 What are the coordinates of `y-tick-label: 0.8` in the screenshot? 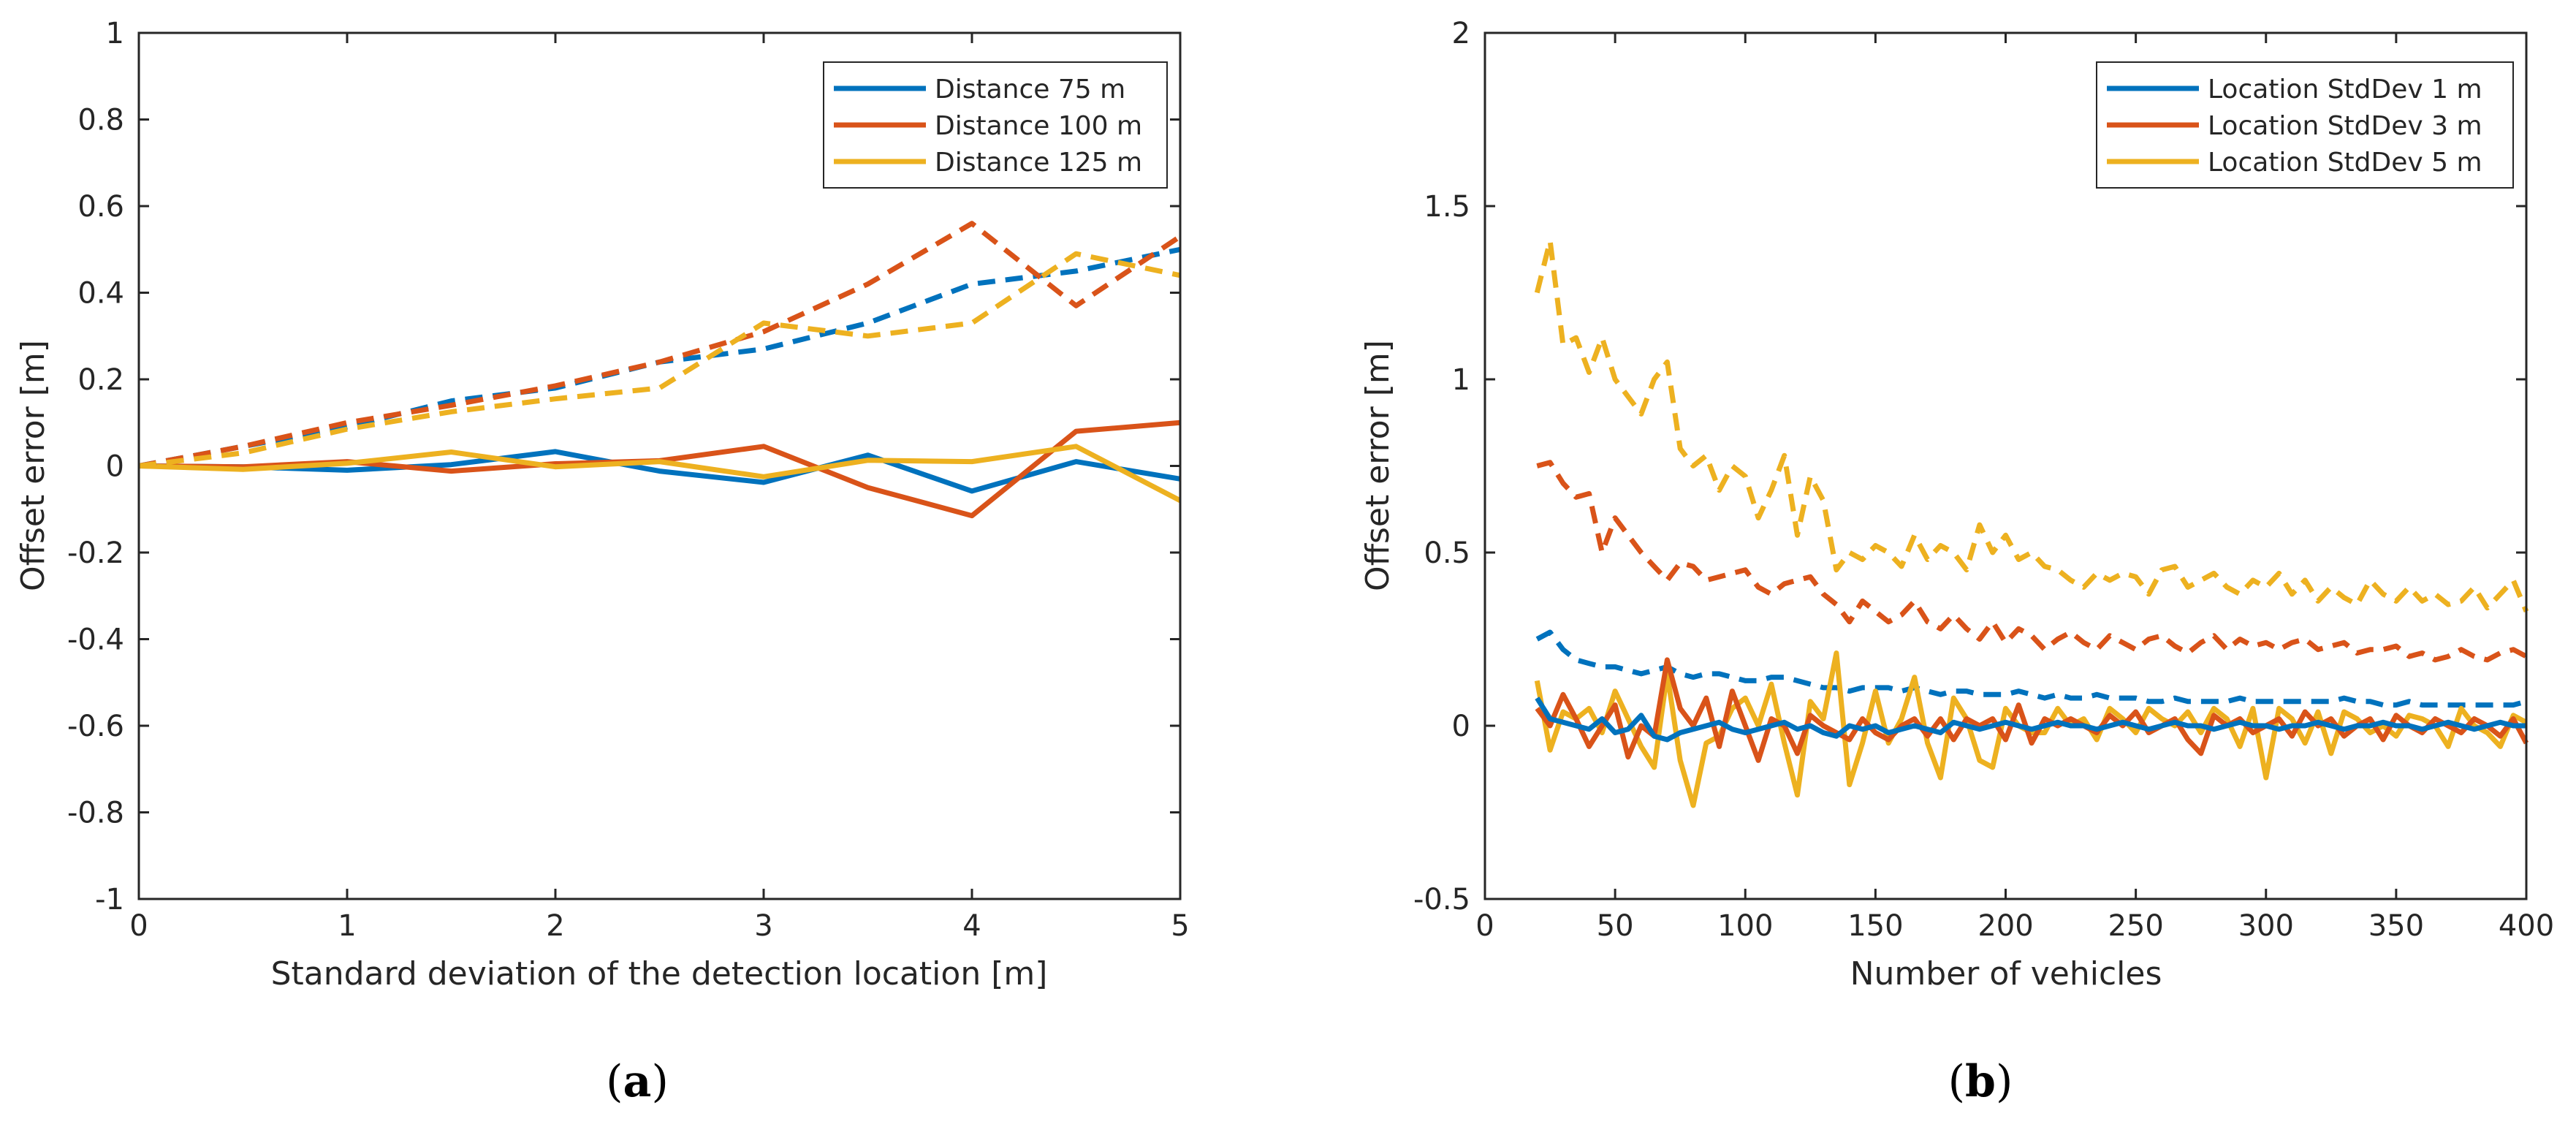 It's located at (100, 120).